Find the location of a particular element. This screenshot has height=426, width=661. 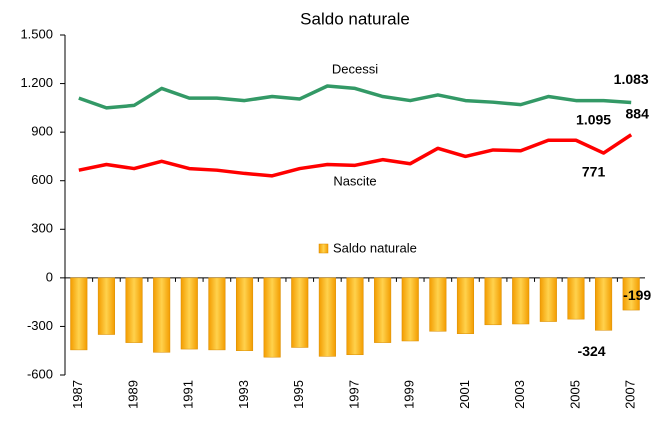

line-label: Nascite is located at coordinates (354, 180).